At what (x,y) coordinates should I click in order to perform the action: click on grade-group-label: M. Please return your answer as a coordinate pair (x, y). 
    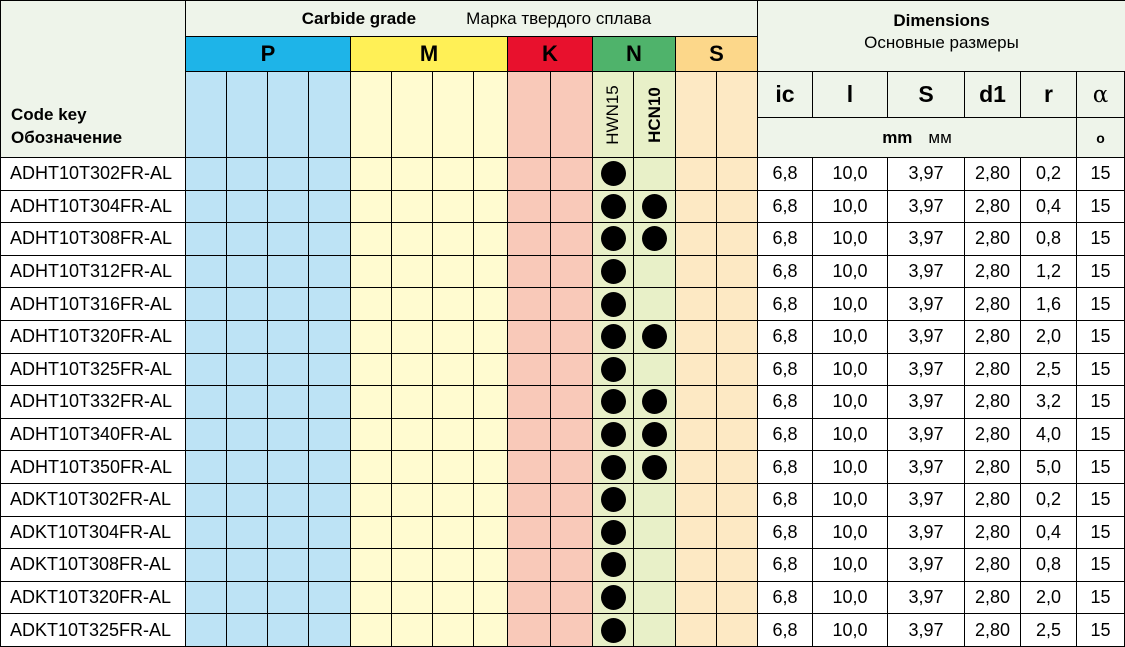
    Looking at the image, I should click on (429, 53).